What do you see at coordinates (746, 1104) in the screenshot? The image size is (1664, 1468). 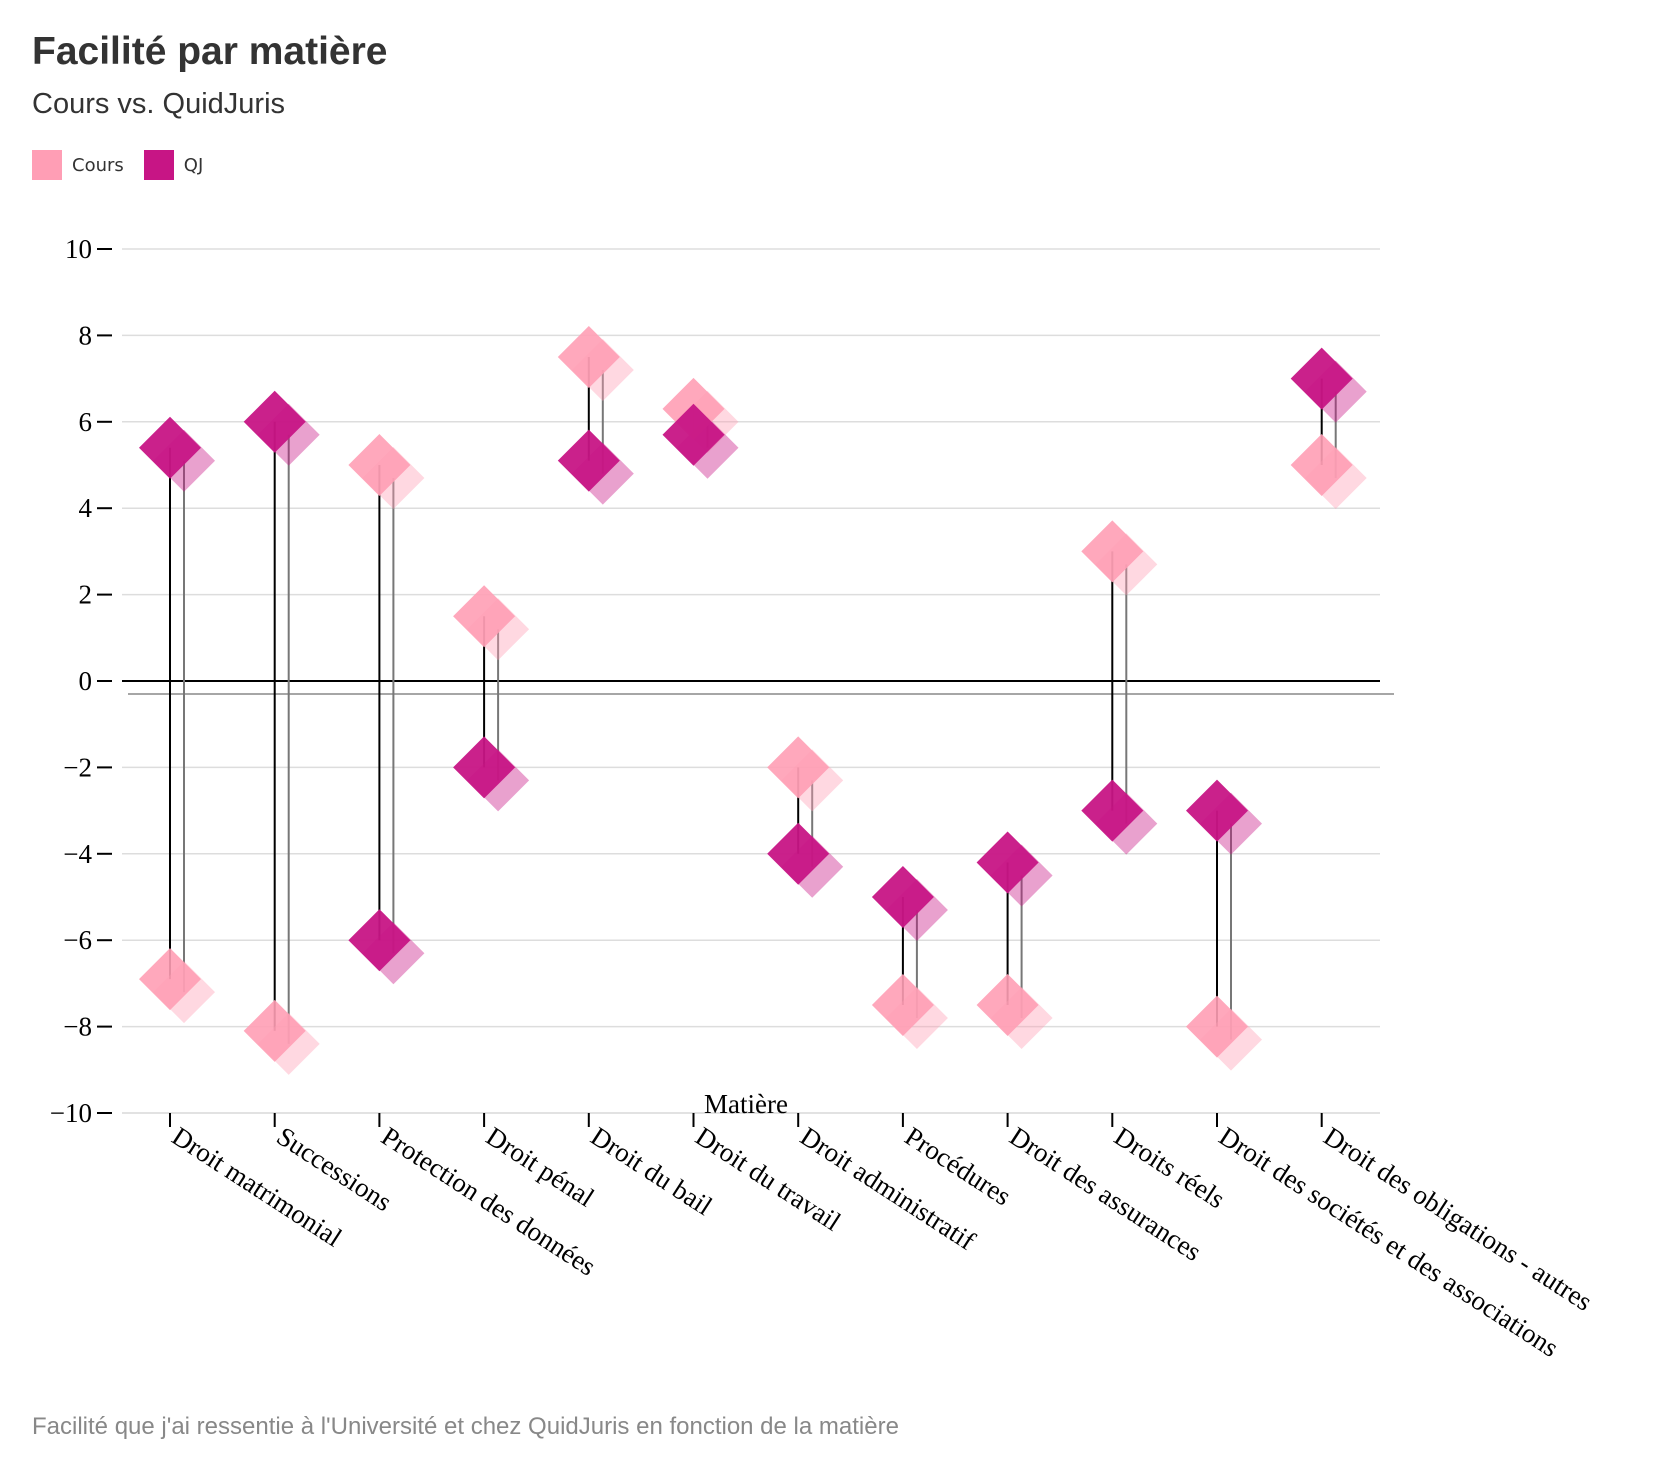 I see `x-axis-title: Matière` at bounding box center [746, 1104].